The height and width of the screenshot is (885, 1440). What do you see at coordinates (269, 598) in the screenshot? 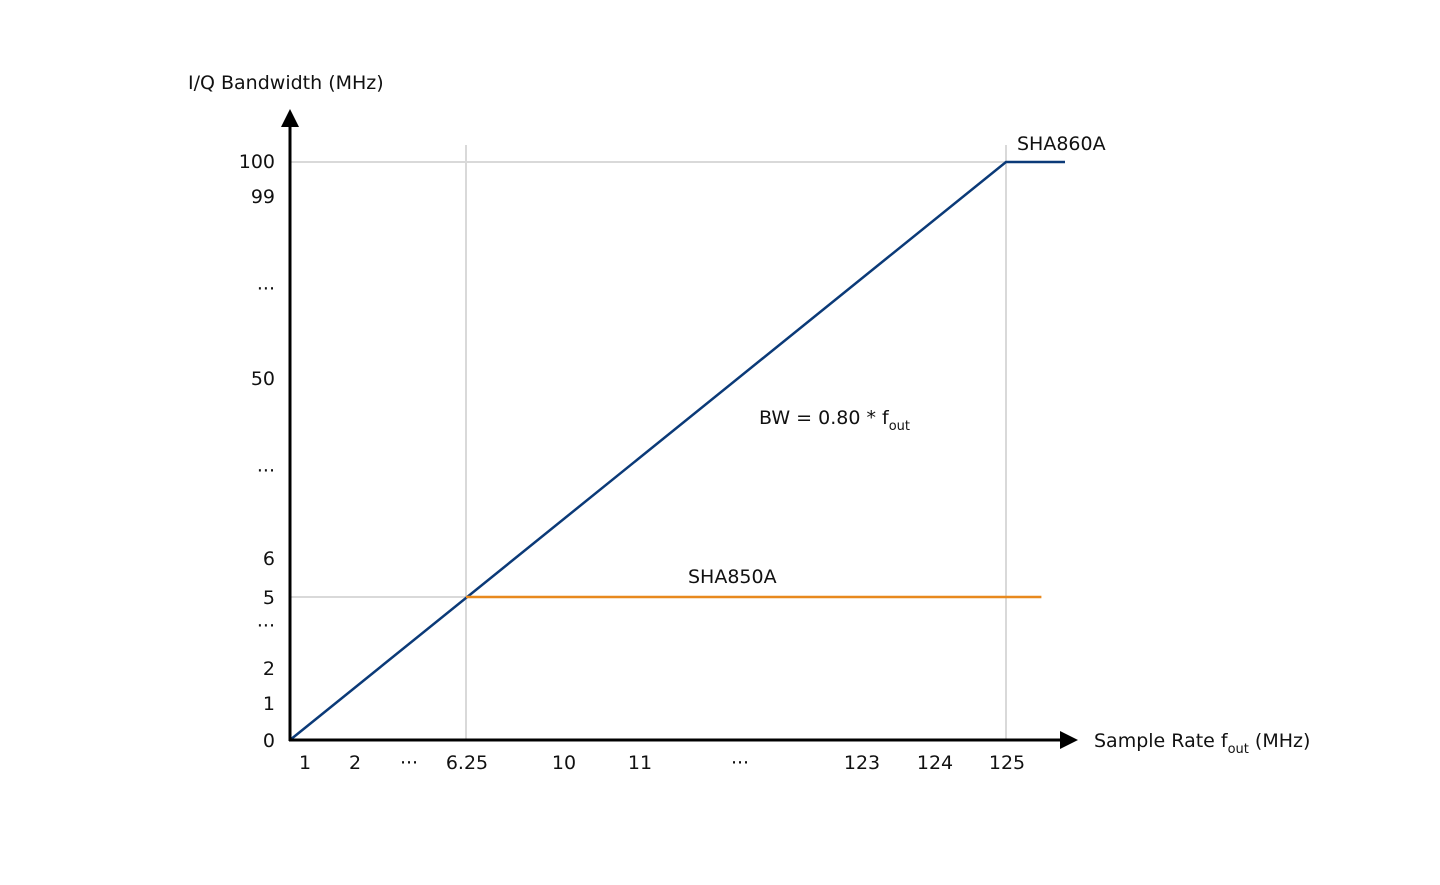
I see `y-tick-label: 5` at bounding box center [269, 598].